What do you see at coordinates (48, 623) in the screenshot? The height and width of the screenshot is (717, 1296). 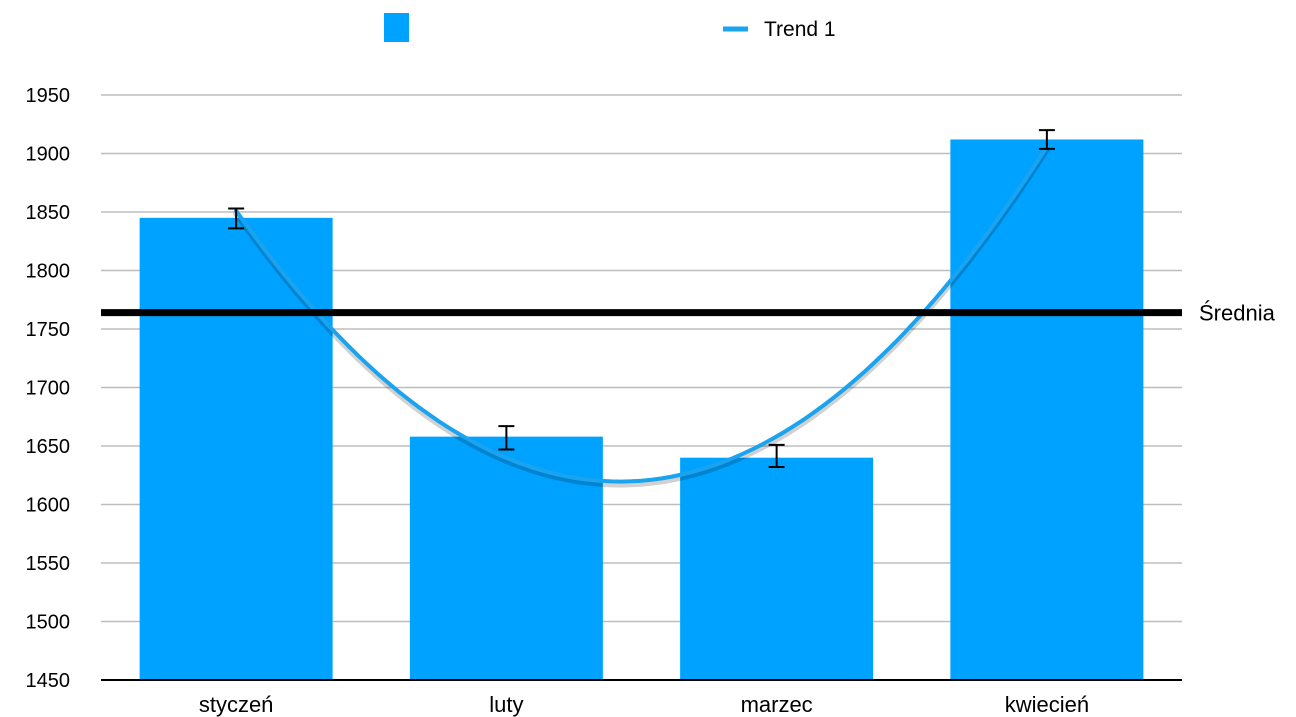 I see `y-tick-label: 1500` at bounding box center [48, 623].